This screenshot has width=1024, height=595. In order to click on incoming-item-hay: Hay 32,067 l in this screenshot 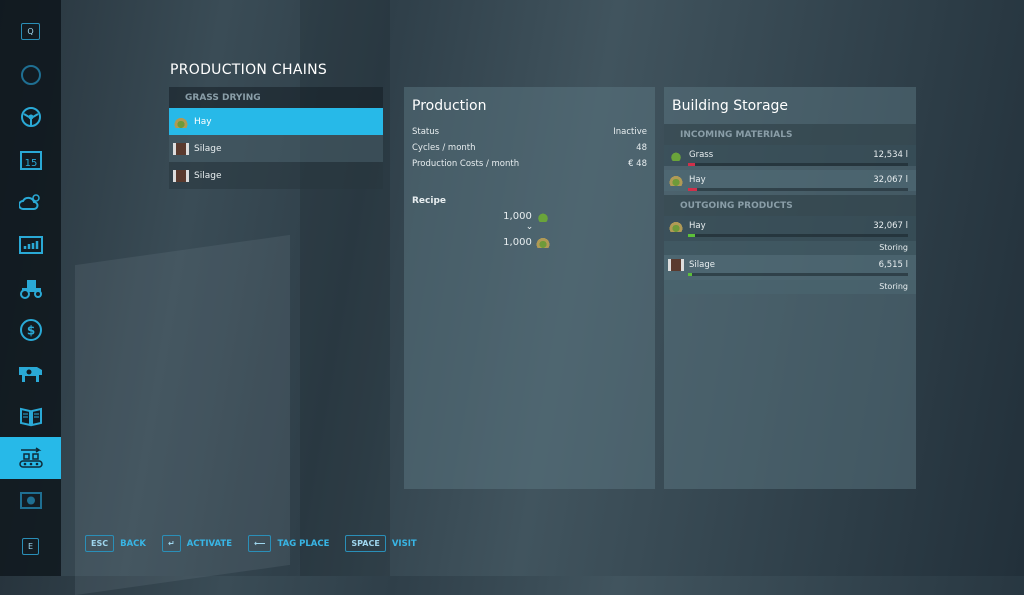, I will do `click(790, 180)`.